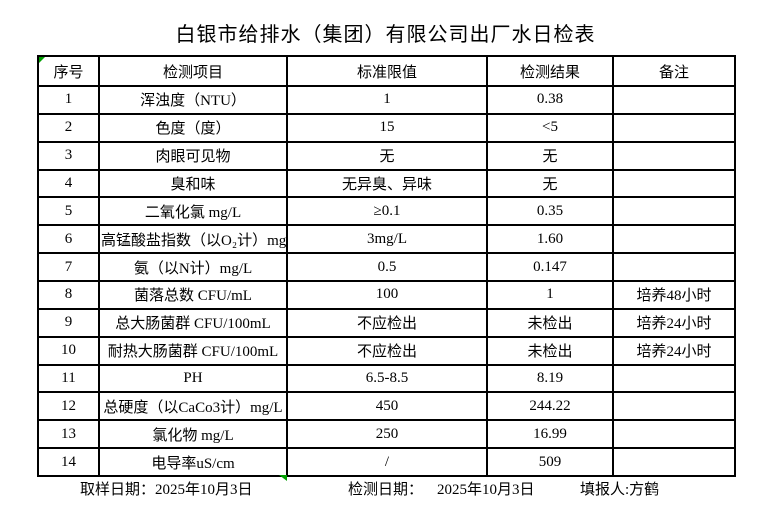 The height and width of the screenshot is (519, 780). What do you see at coordinates (550, 295) in the screenshot?
I see `cell-result: 1` at bounding box center [550, 295].